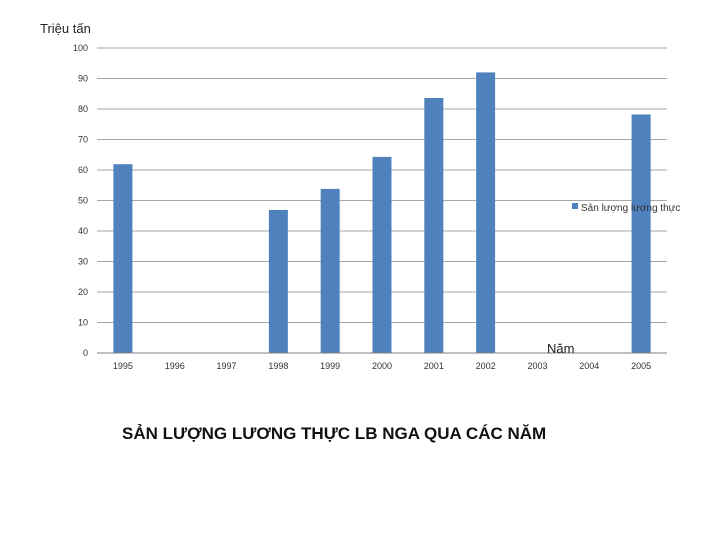 The image size is (720, 540). Describe the element at coordinates (65, 28) in the screenshot. I see `y-axis-label: Triệu tấn` at that location.